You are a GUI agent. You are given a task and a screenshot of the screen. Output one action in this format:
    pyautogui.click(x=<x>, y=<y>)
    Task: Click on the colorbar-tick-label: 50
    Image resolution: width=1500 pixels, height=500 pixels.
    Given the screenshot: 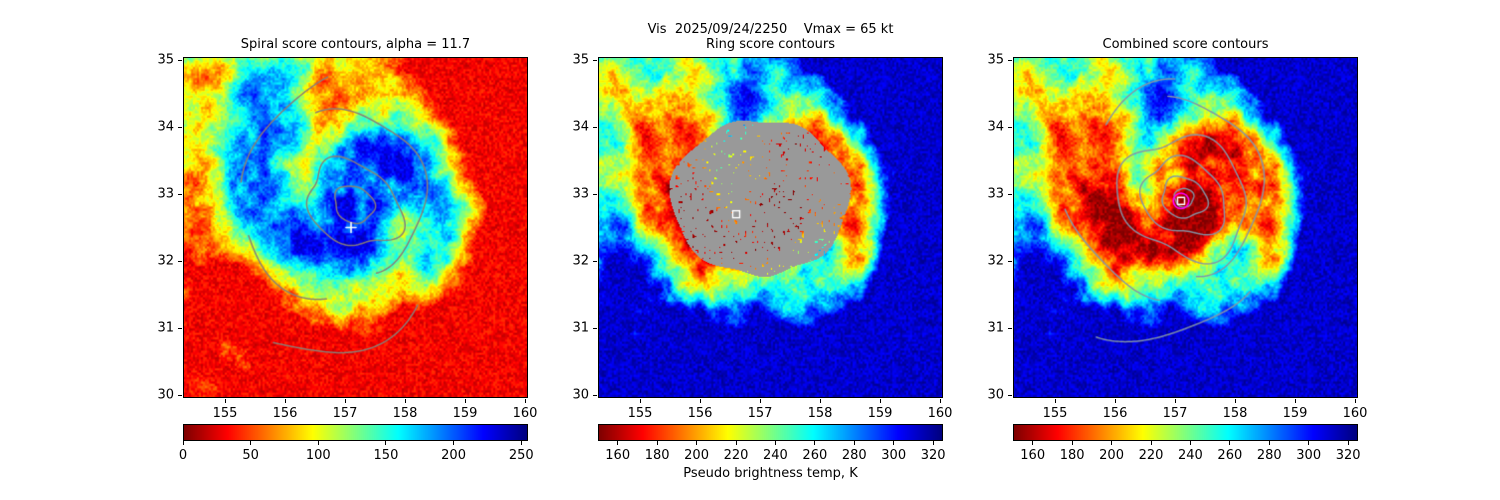 What is the action you would take?
    pyautogui.click(x=250, y=455)
    